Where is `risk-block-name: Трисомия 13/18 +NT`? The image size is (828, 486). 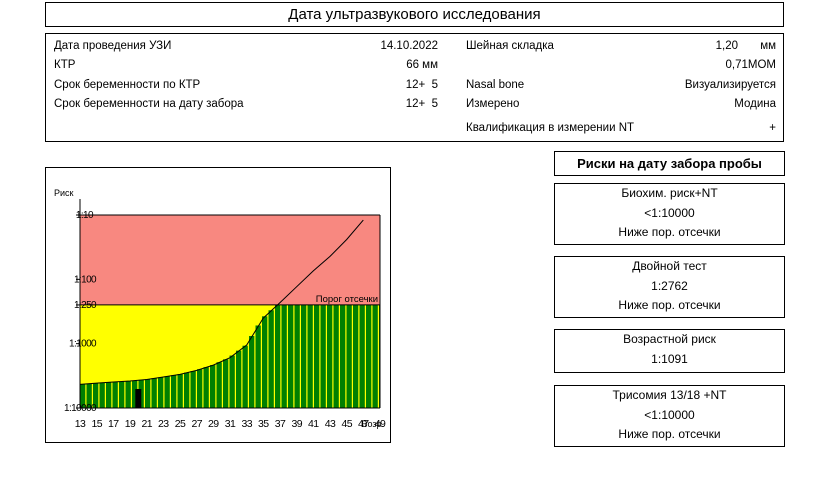
risk-block-name: Трисомия 13/18 +NT is located at coordinates (669, 395).